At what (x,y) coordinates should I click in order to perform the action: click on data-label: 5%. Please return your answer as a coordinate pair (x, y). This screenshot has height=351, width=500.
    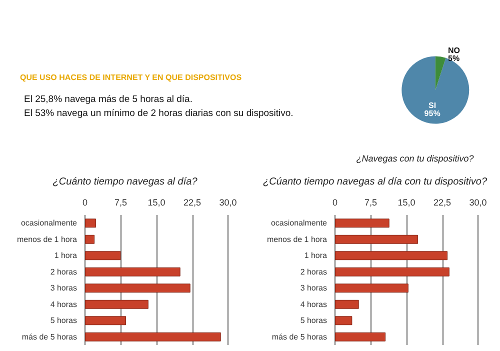
    Looking at the image, I should click on (454, 59).